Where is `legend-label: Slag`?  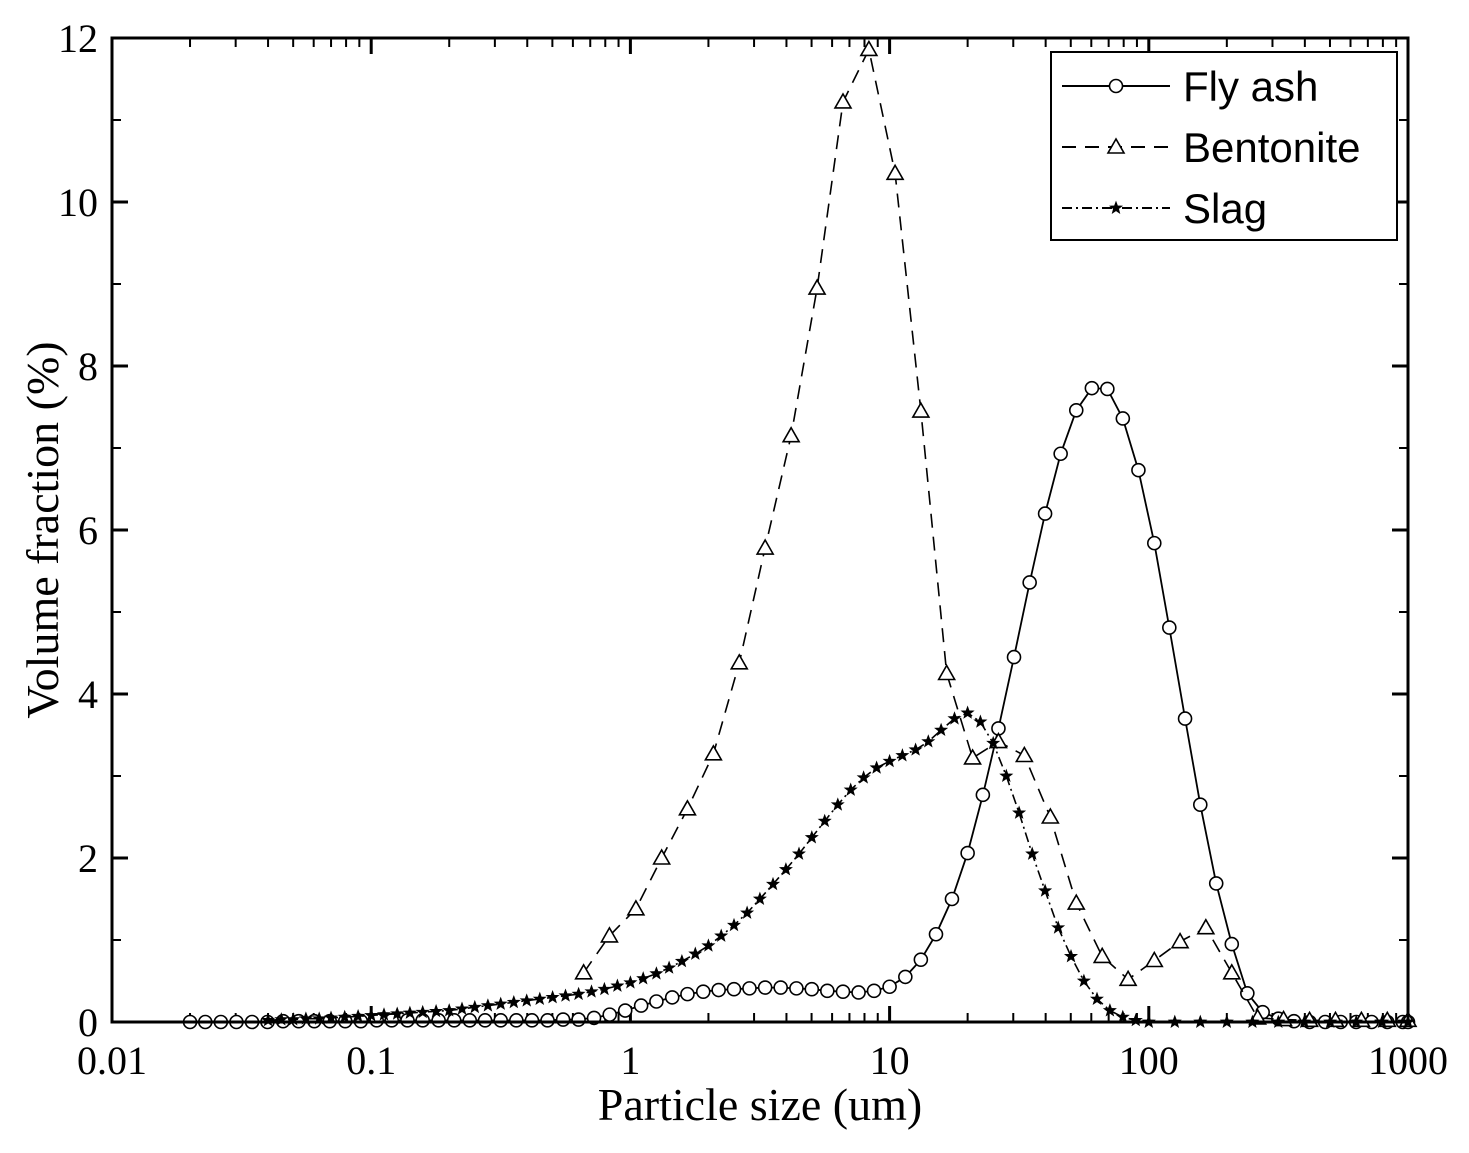
legend-label: Slag is located at coordinates (1225, 208).